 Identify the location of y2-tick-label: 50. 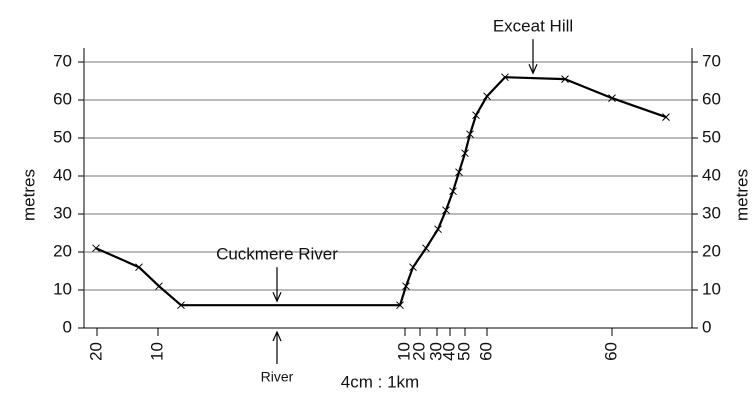
(711, 136).